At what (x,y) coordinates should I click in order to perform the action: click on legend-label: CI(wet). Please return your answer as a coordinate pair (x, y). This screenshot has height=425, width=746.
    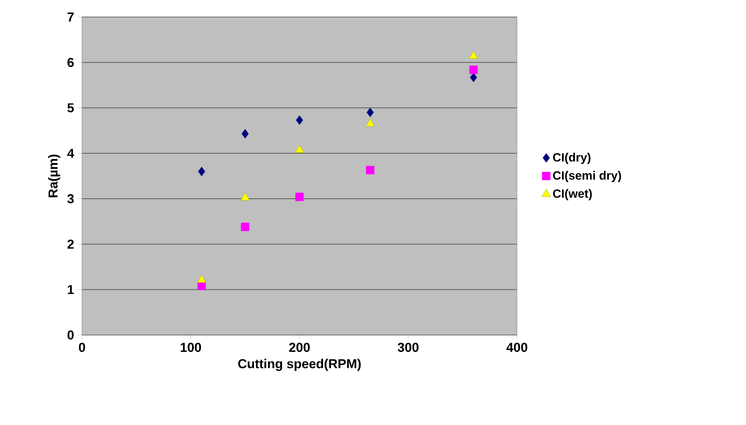
    Looking at the image, I should click on (572, 194).